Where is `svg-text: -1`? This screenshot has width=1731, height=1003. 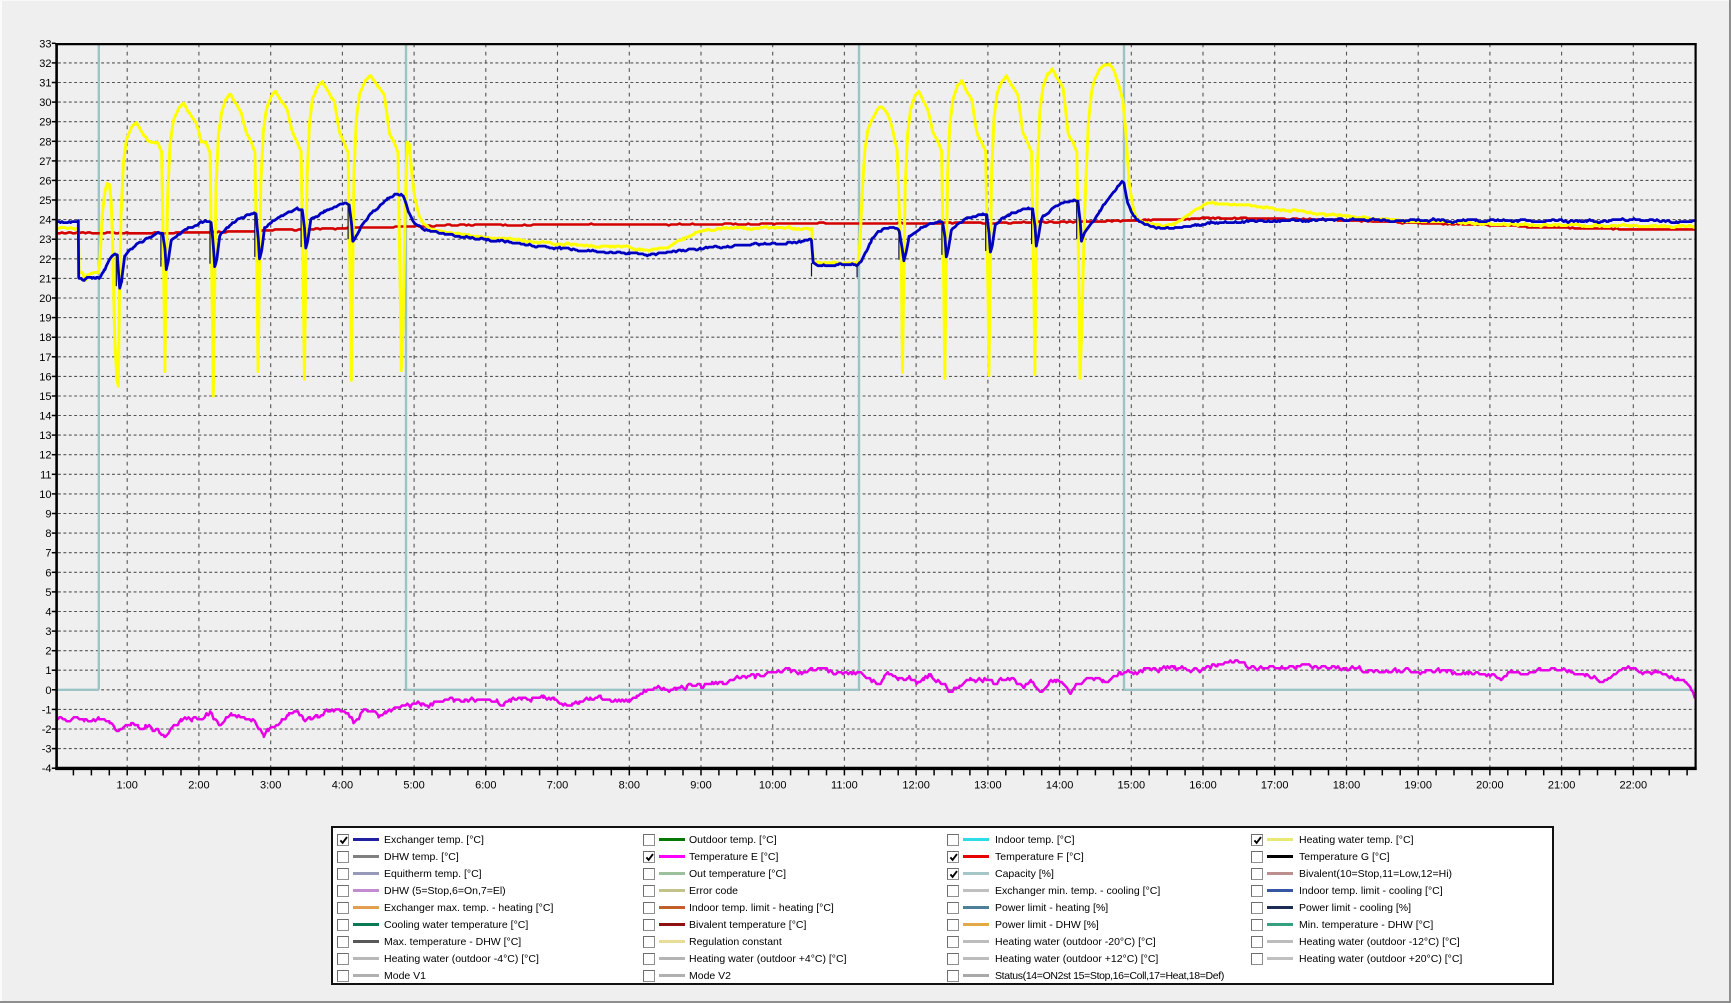
svg-text: -1 is located at coordinates (47, 710).